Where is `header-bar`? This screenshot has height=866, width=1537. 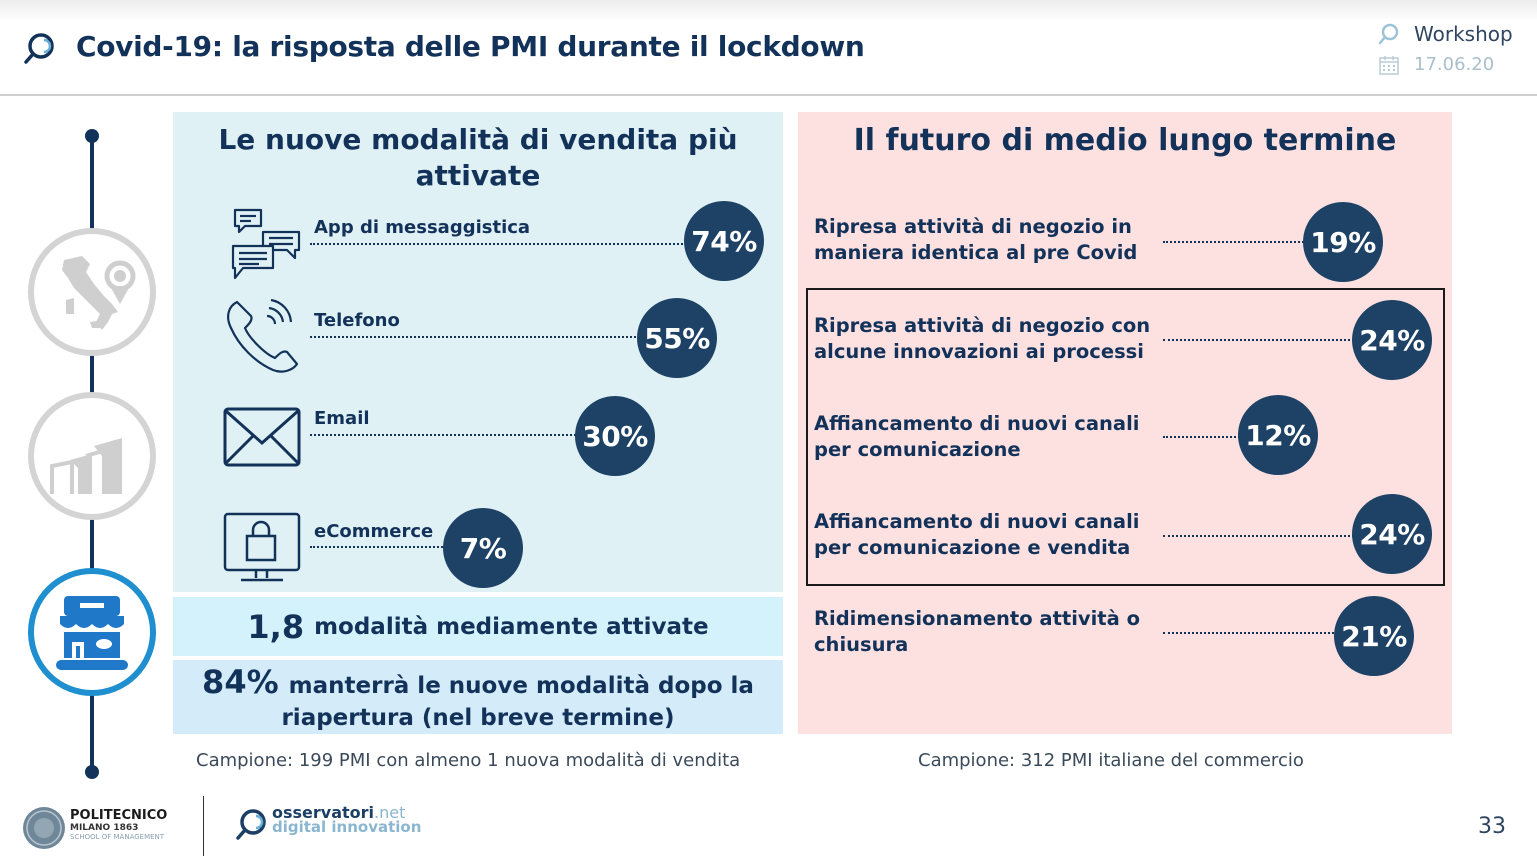 header-bar is located at coordinates (768, 48).